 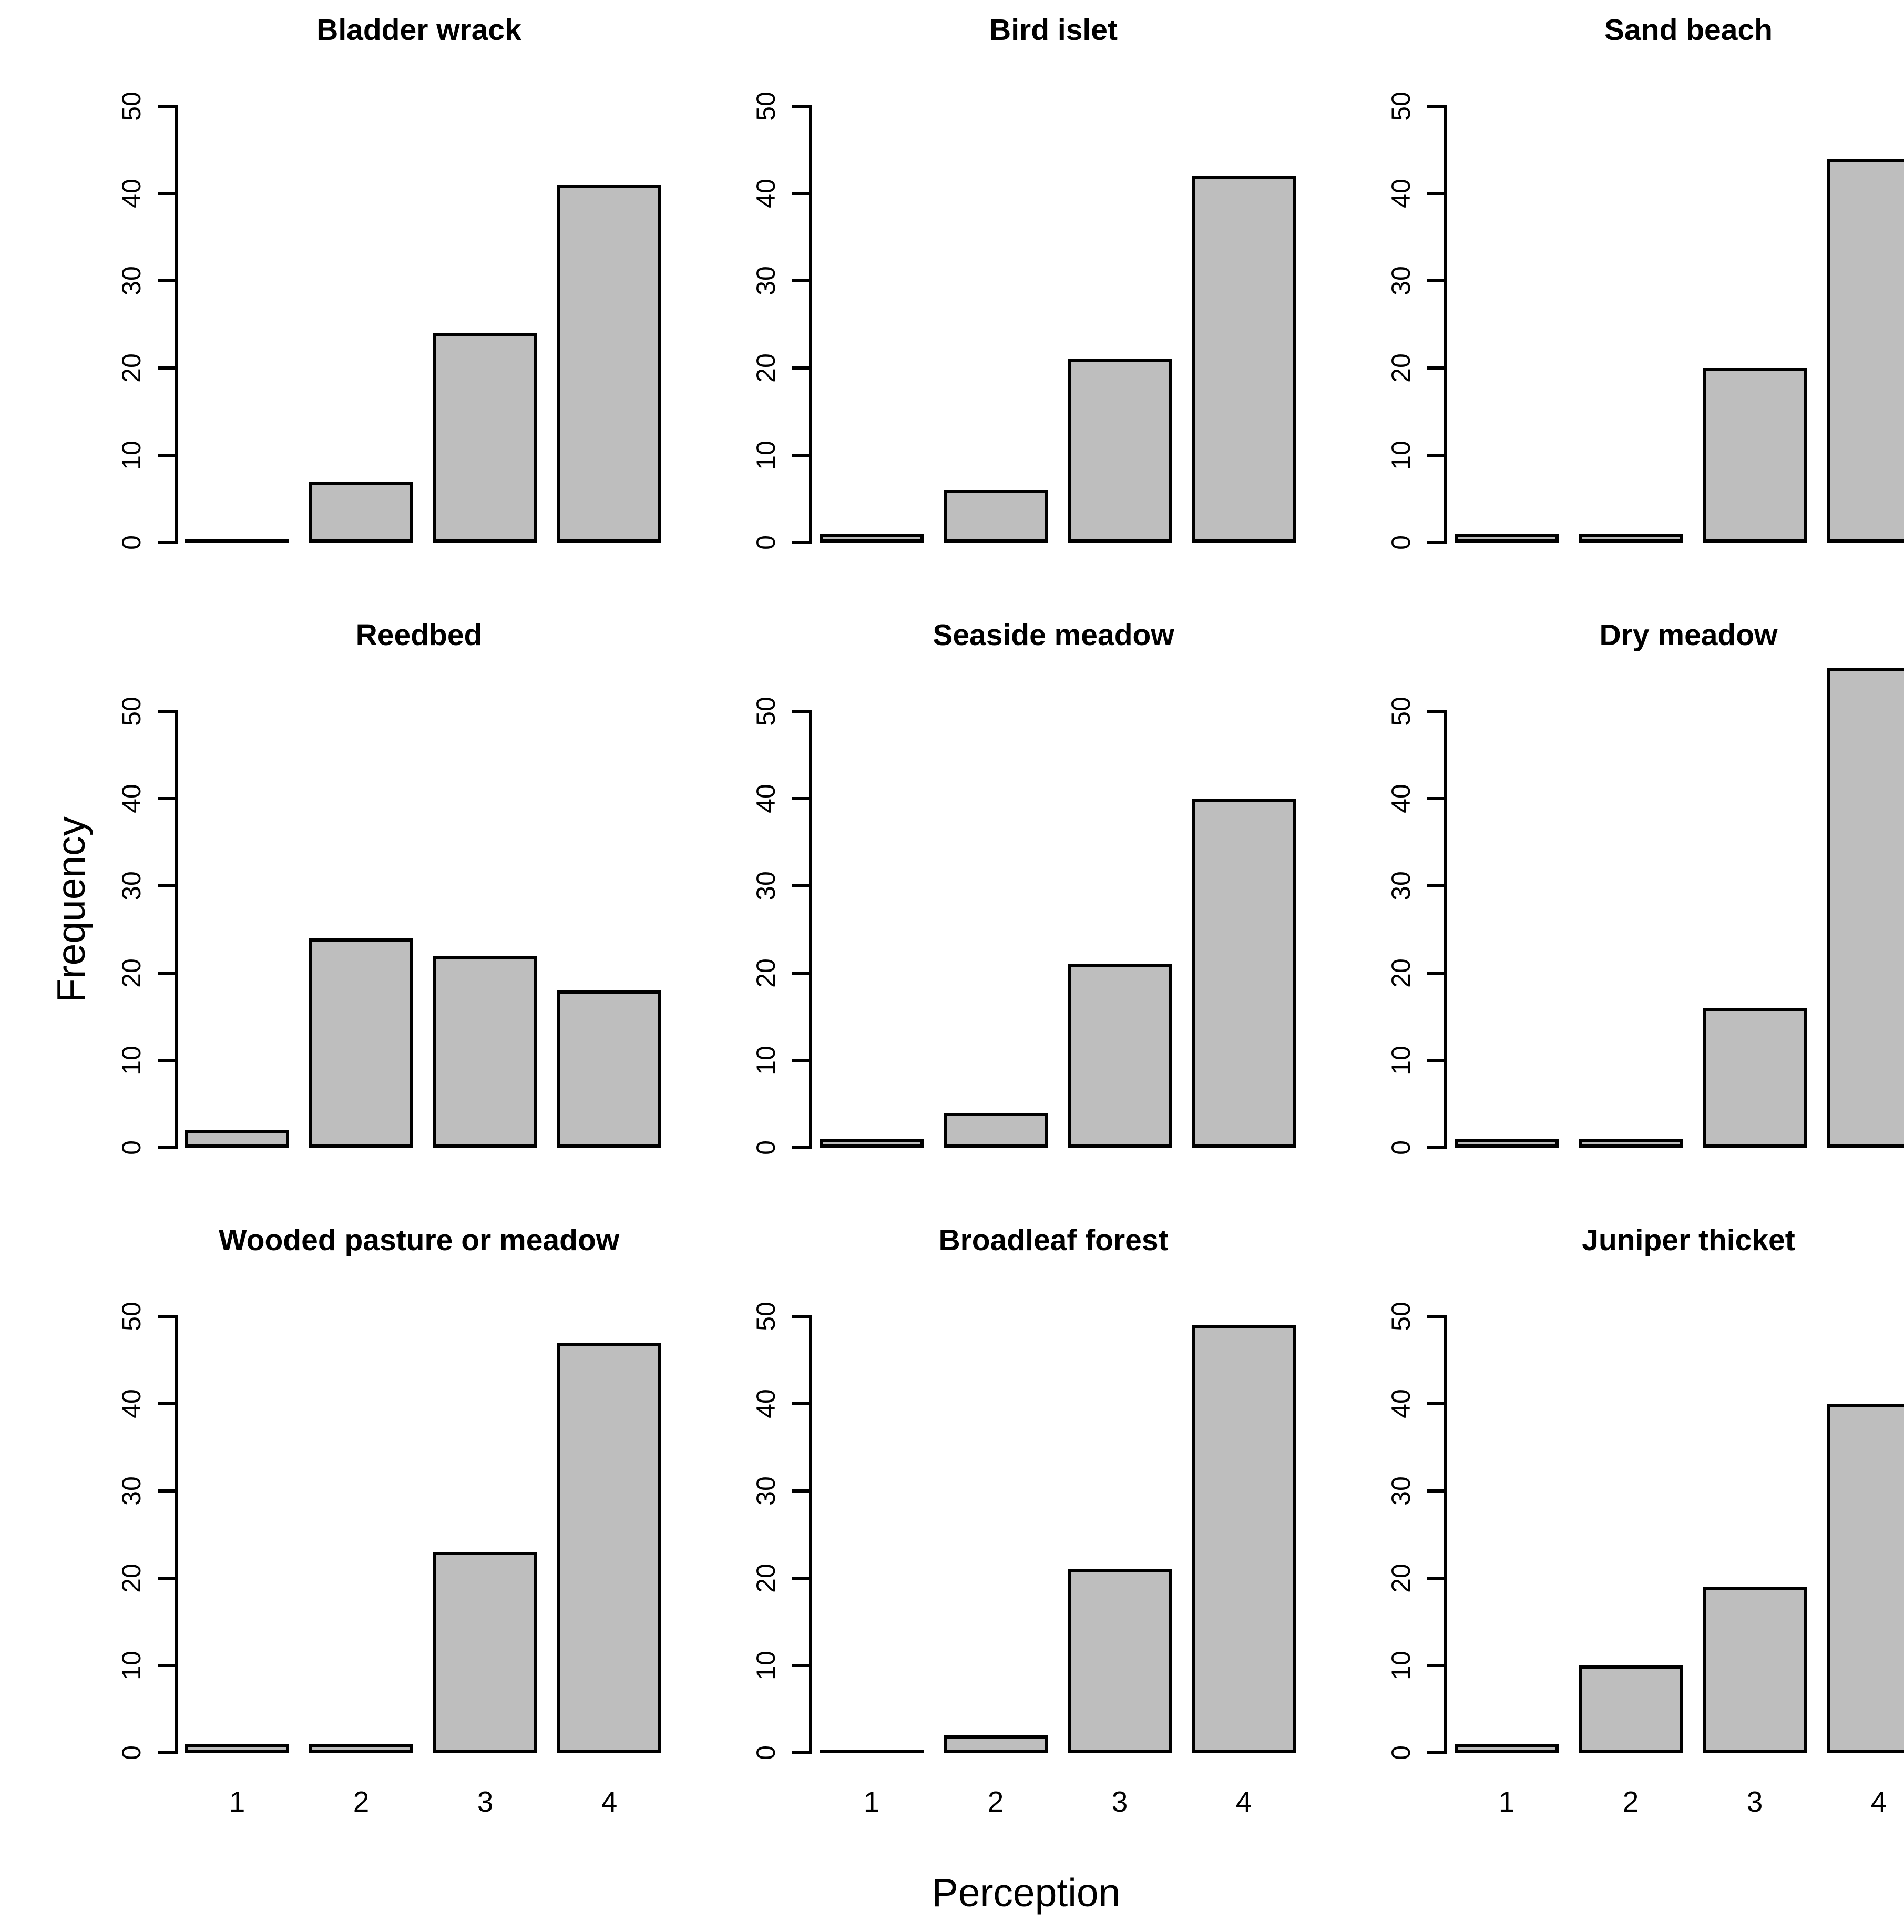 I want to click on y-axis-label: Frequency, so click(x=71, y=909).